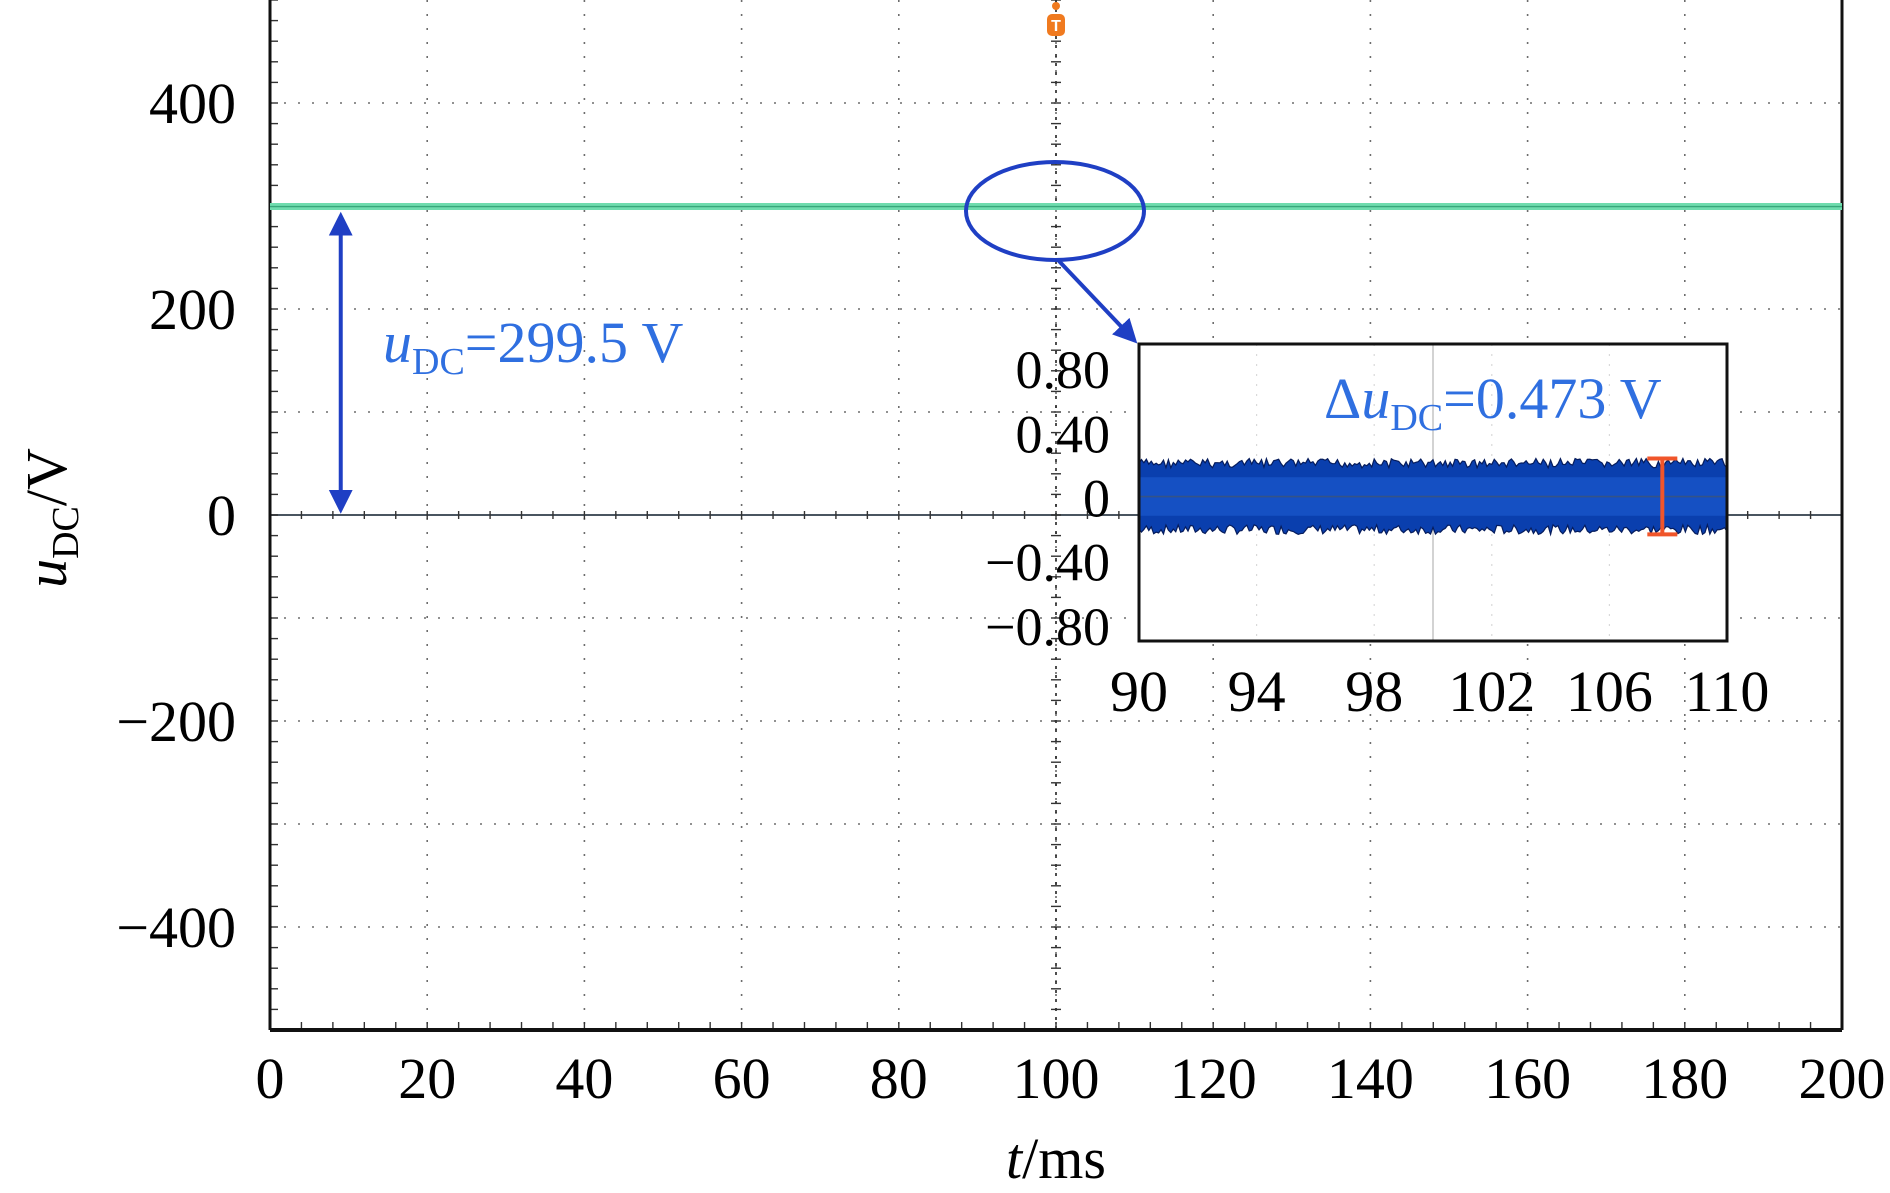 The image size is (1890, 1193). I want to click on y-tick-label: −400, so click(176, 927).